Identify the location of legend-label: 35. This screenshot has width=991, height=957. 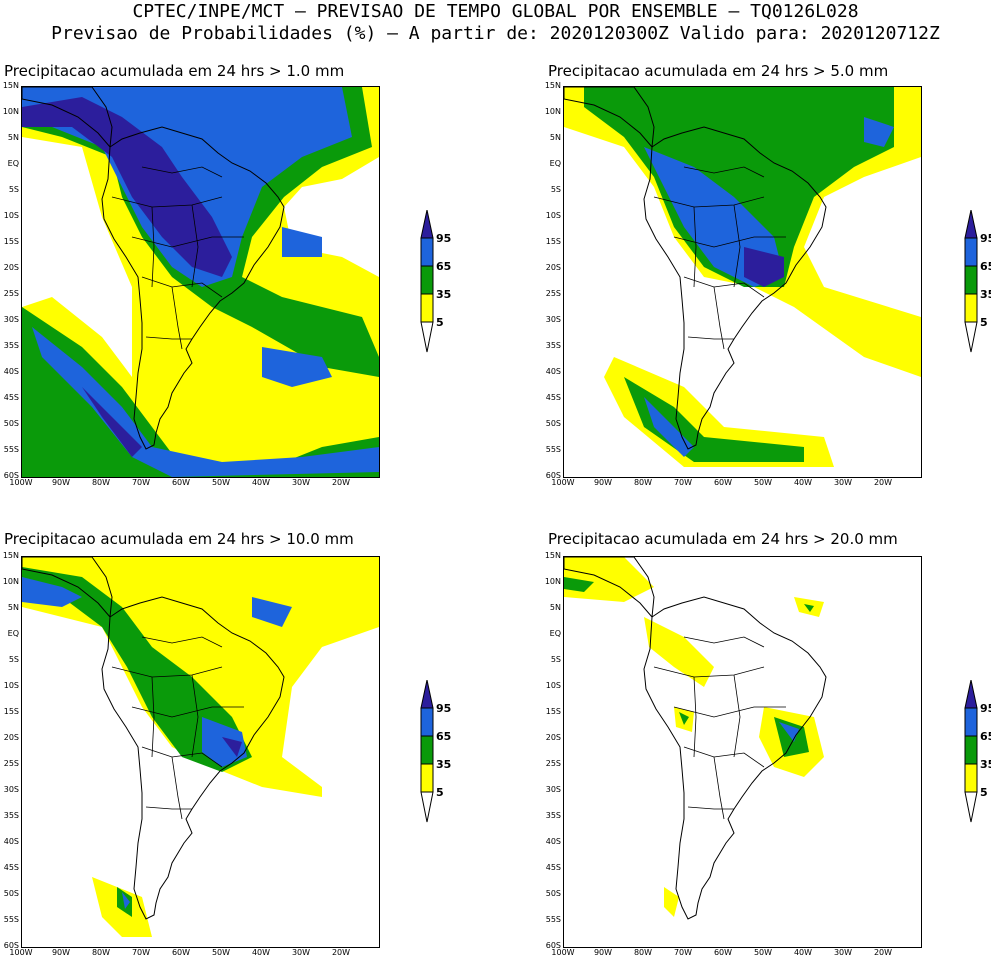
(444, 764).